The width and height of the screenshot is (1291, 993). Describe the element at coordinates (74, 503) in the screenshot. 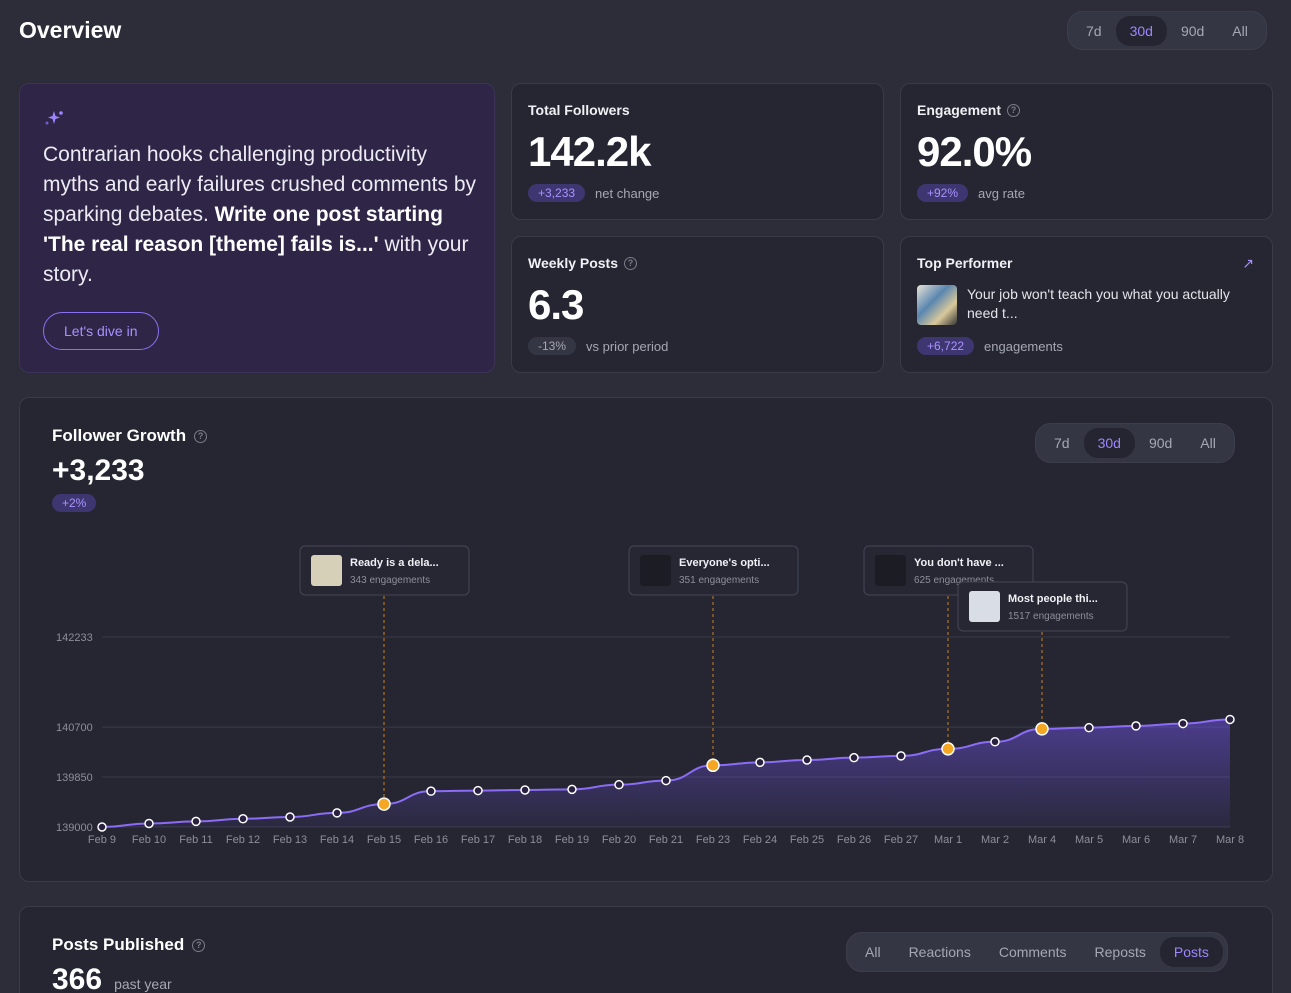

I see `growth-badge: +2%` at that location.